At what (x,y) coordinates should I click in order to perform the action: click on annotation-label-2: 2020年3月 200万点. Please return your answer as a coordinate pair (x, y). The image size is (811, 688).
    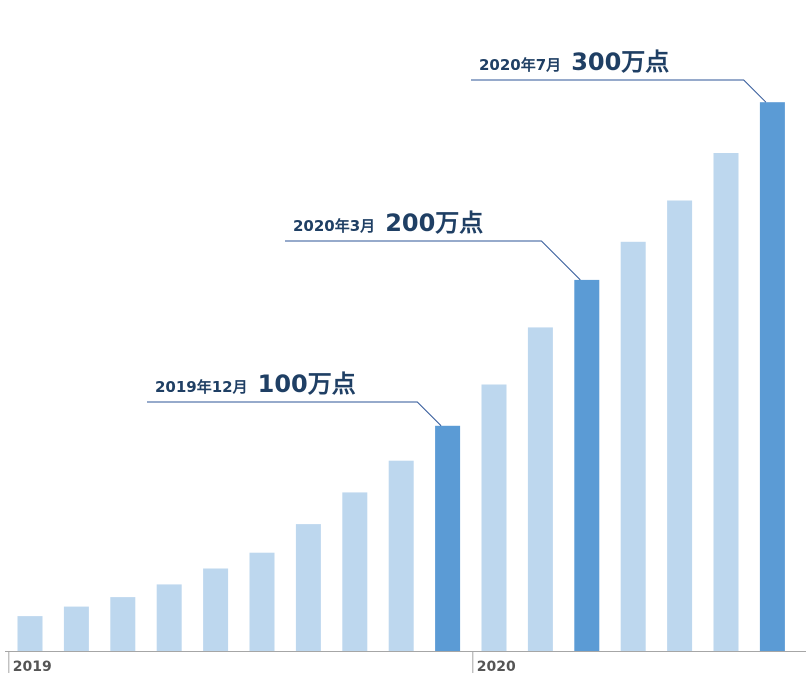
    Looking at the image, I should click on (388, 223).